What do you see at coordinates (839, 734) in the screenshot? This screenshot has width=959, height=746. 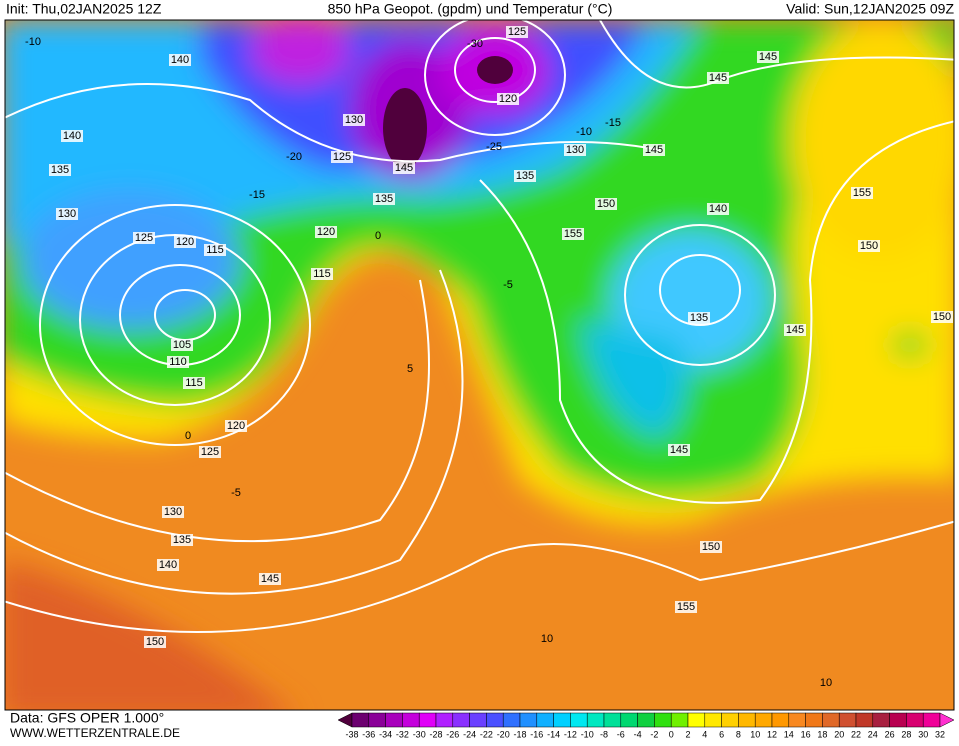 I see `legend-label: 20` at bounding box center [839, 734].